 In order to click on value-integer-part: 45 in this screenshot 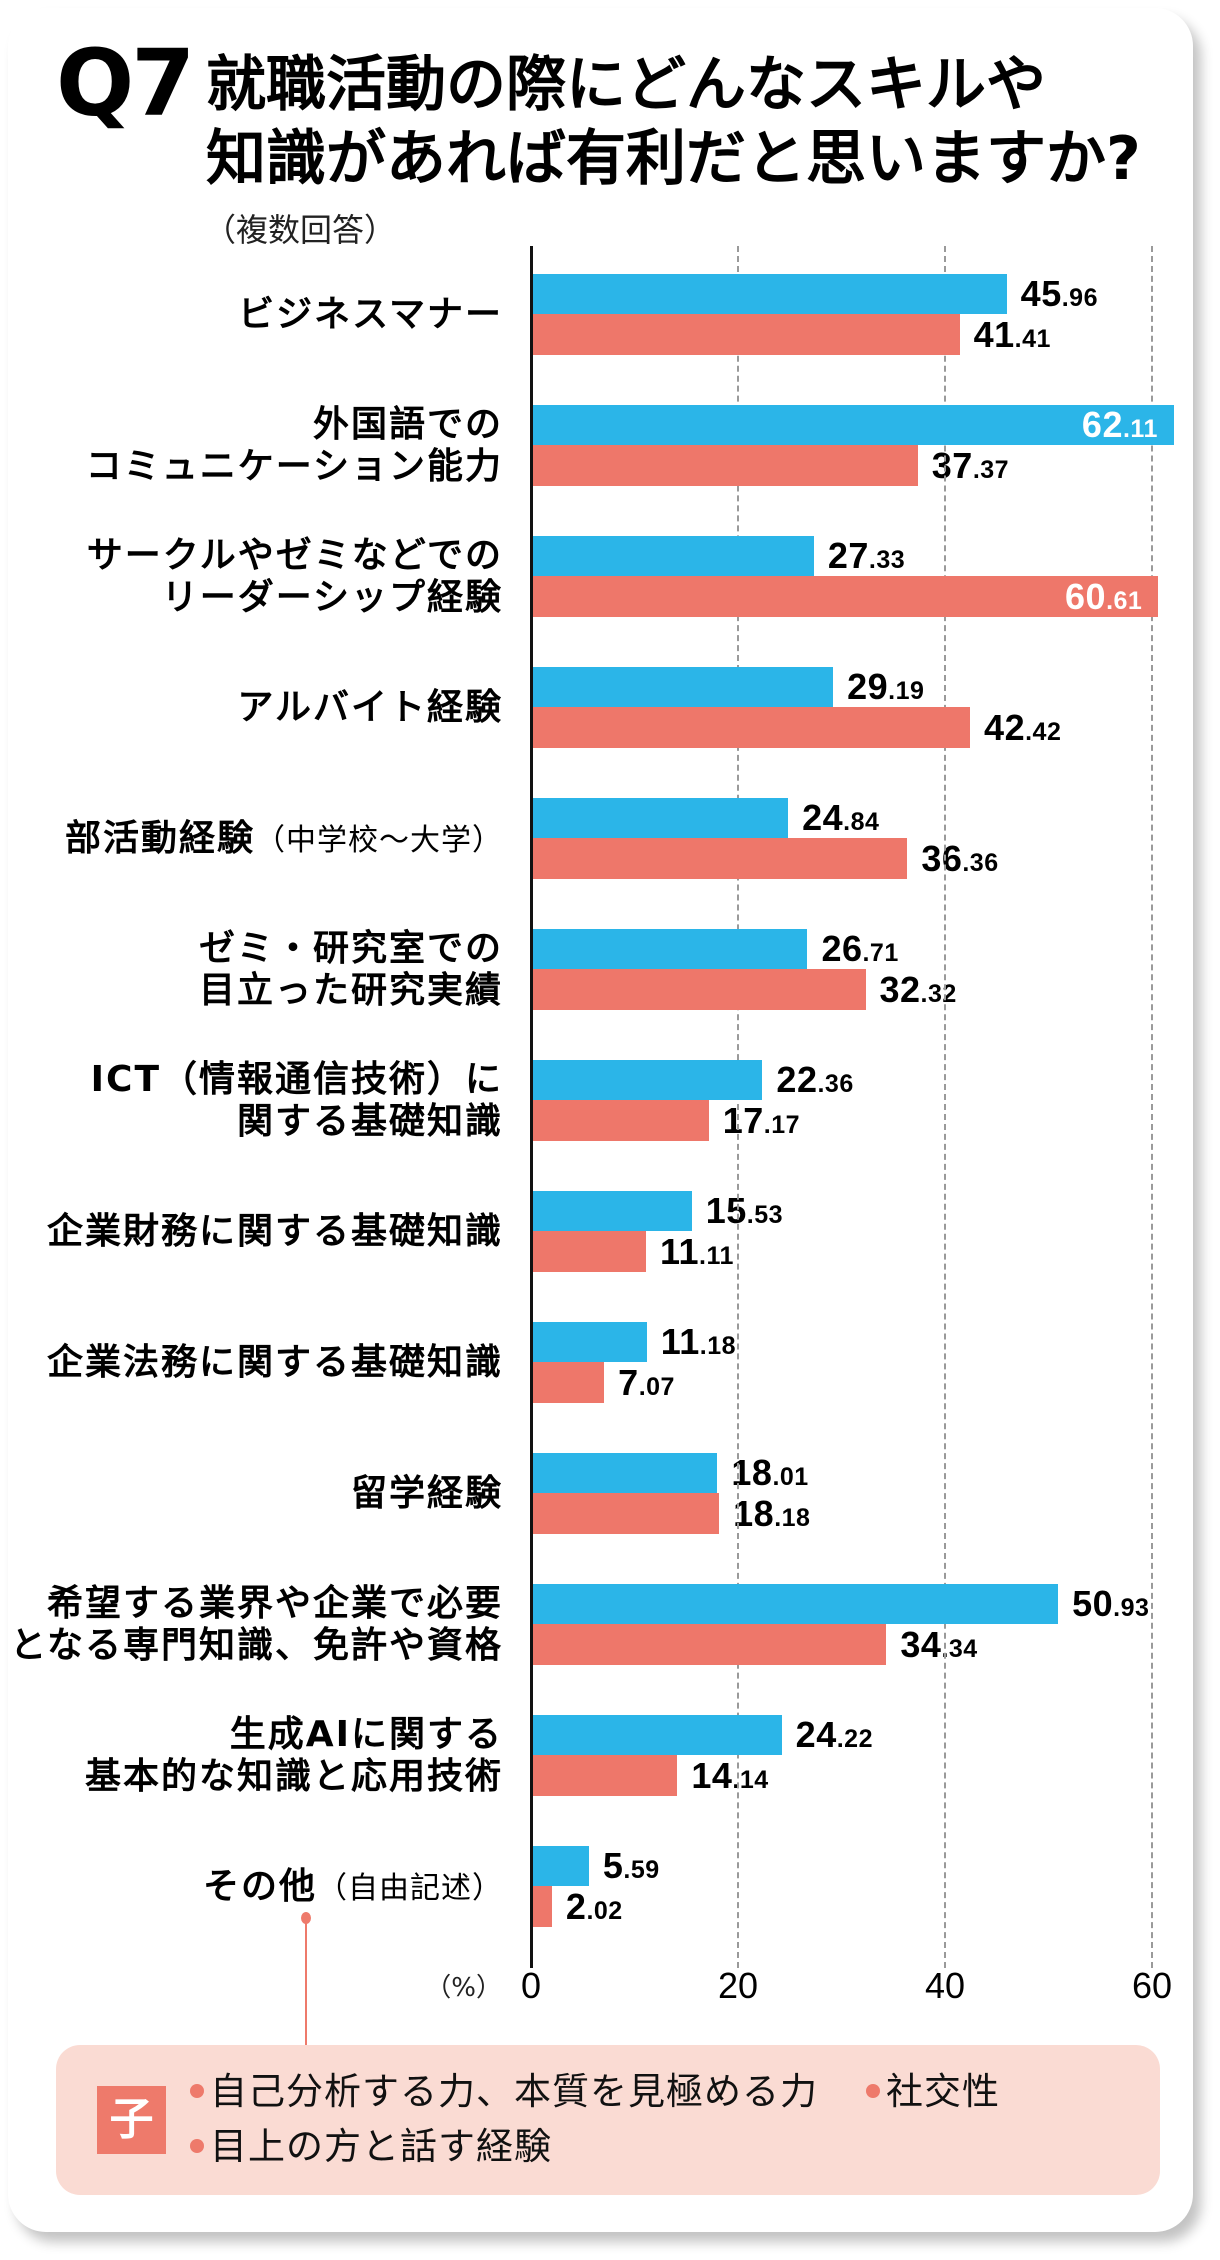, I will do `click(1041, 293)`.